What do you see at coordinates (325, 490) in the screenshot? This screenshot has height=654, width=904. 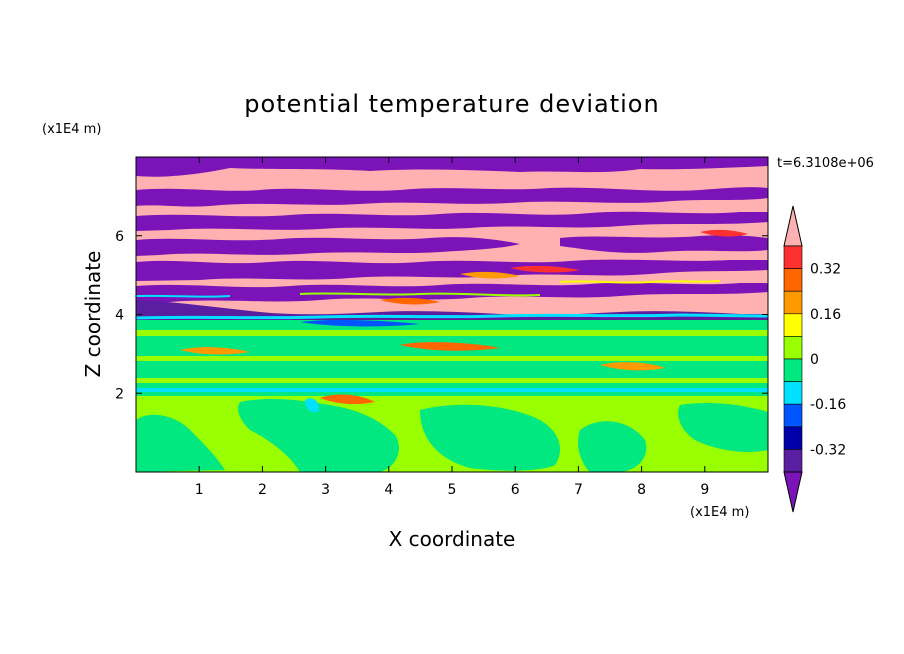 I see `x-tick-label: 3` at bounding box center [325, 490].